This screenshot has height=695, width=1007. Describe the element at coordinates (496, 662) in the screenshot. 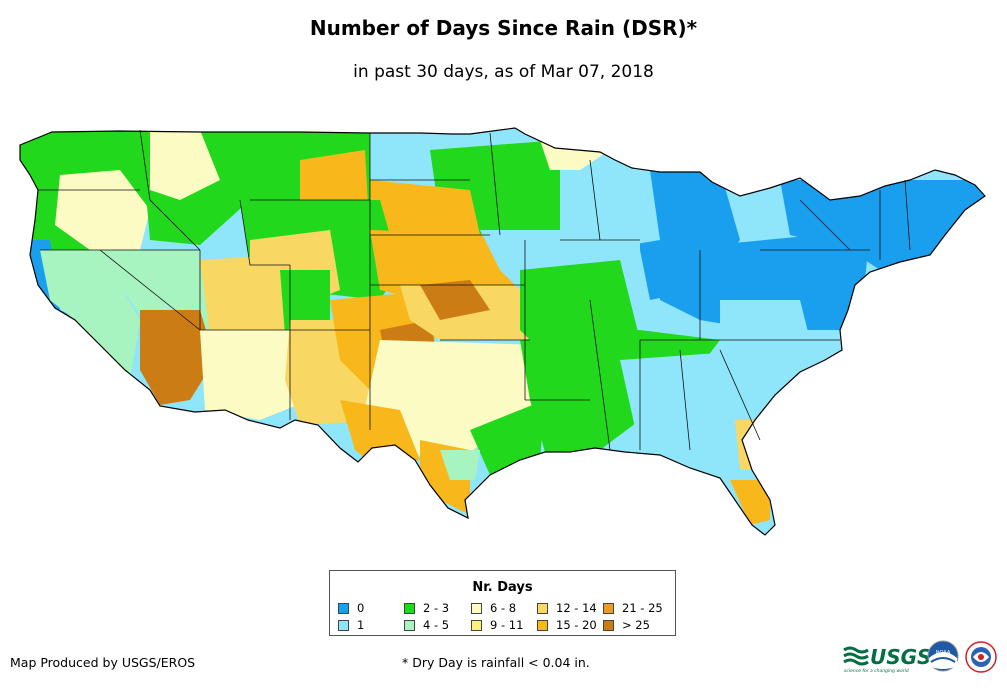

I see `dry-day-footnote: * Dry Day is rainfall < 0.04 in.` at that location.